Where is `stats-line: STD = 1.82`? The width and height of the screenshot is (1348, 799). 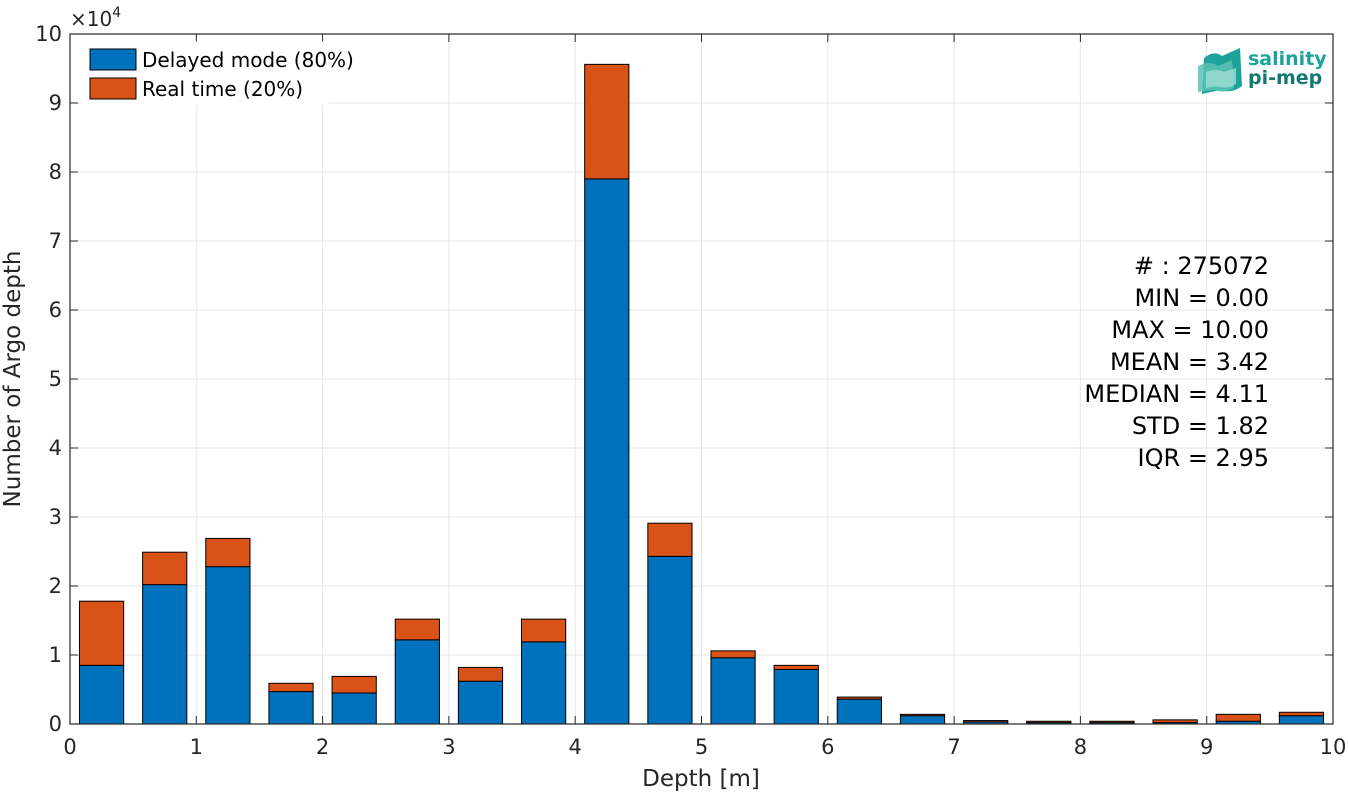 stats-line: STD = 1.82 is located at coordinates (1200, 426).